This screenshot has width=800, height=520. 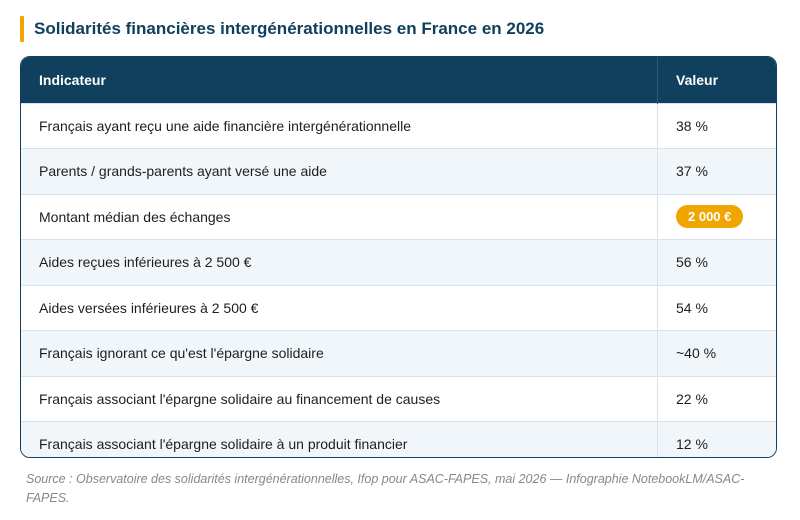 I want to click on row-indicator: Aides versées inférieures à 2 500 €, so click(x=339, y=307).